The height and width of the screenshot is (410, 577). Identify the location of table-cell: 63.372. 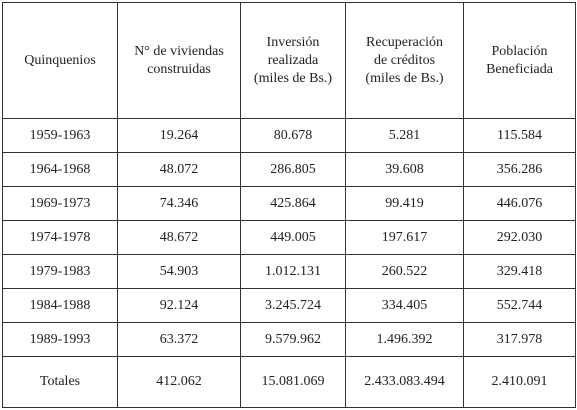
(179, 339).